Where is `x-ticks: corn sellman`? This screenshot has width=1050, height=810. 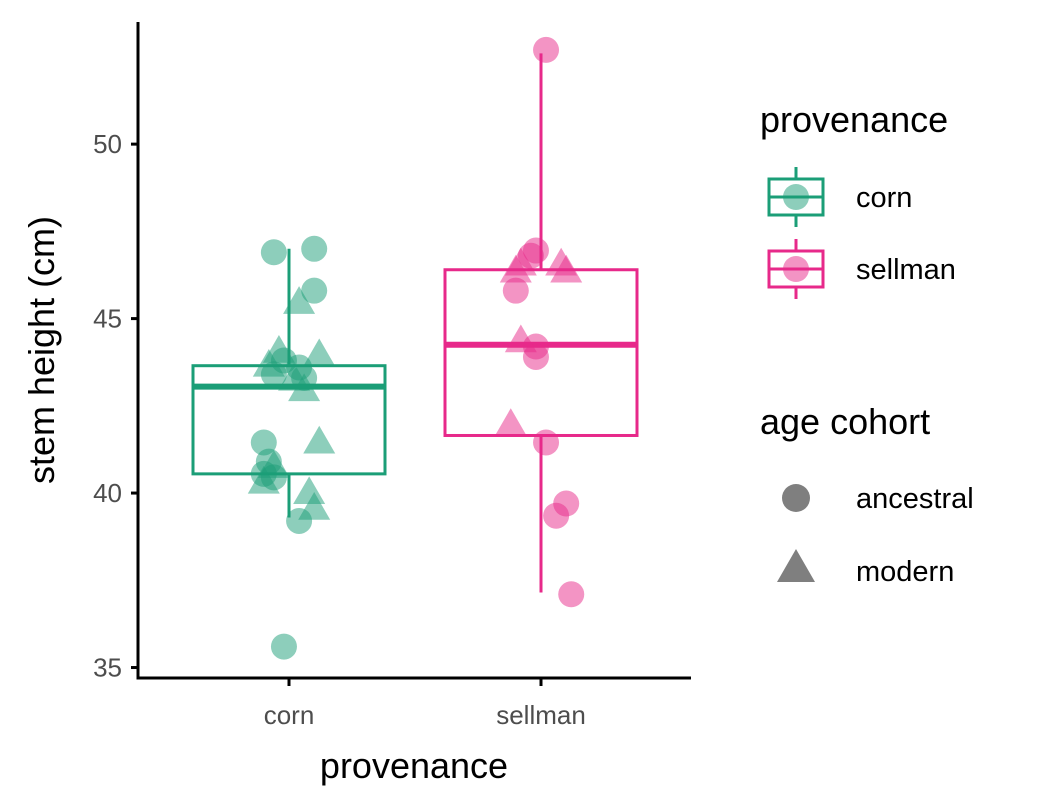
x-ticks: corn sellman is located at coordinates (425, 704).